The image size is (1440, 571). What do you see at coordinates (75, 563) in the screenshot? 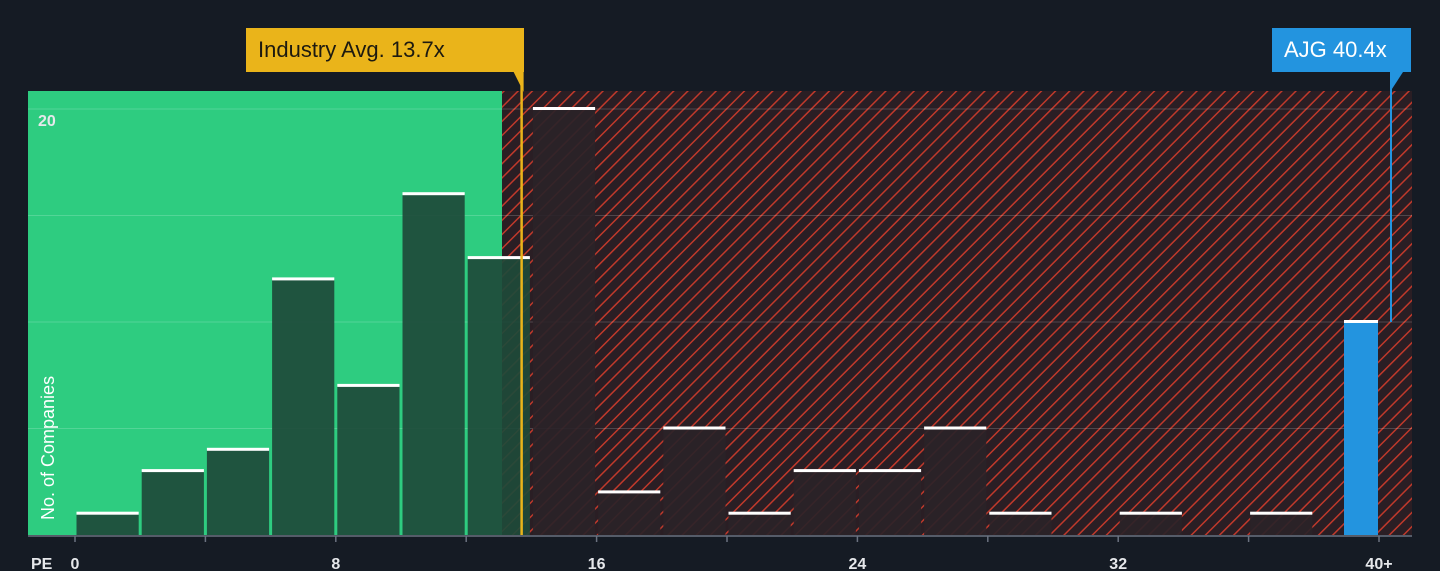
I see `x-tick-label: 0` at bounding box center [75, 563].